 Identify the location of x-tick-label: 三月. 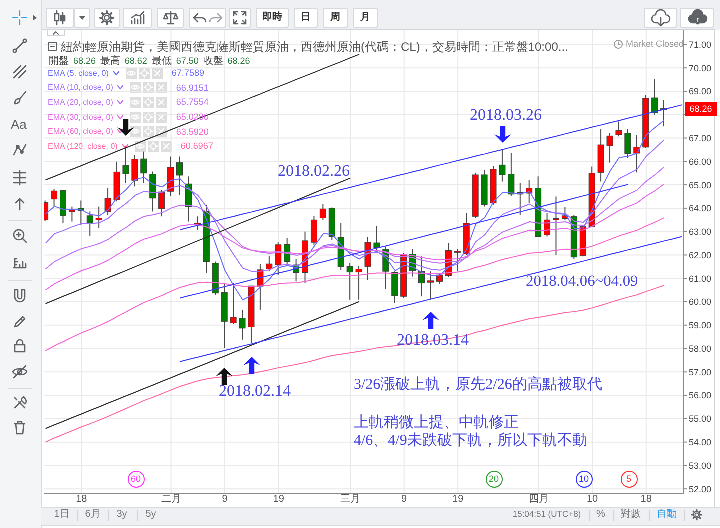
(350, 500).